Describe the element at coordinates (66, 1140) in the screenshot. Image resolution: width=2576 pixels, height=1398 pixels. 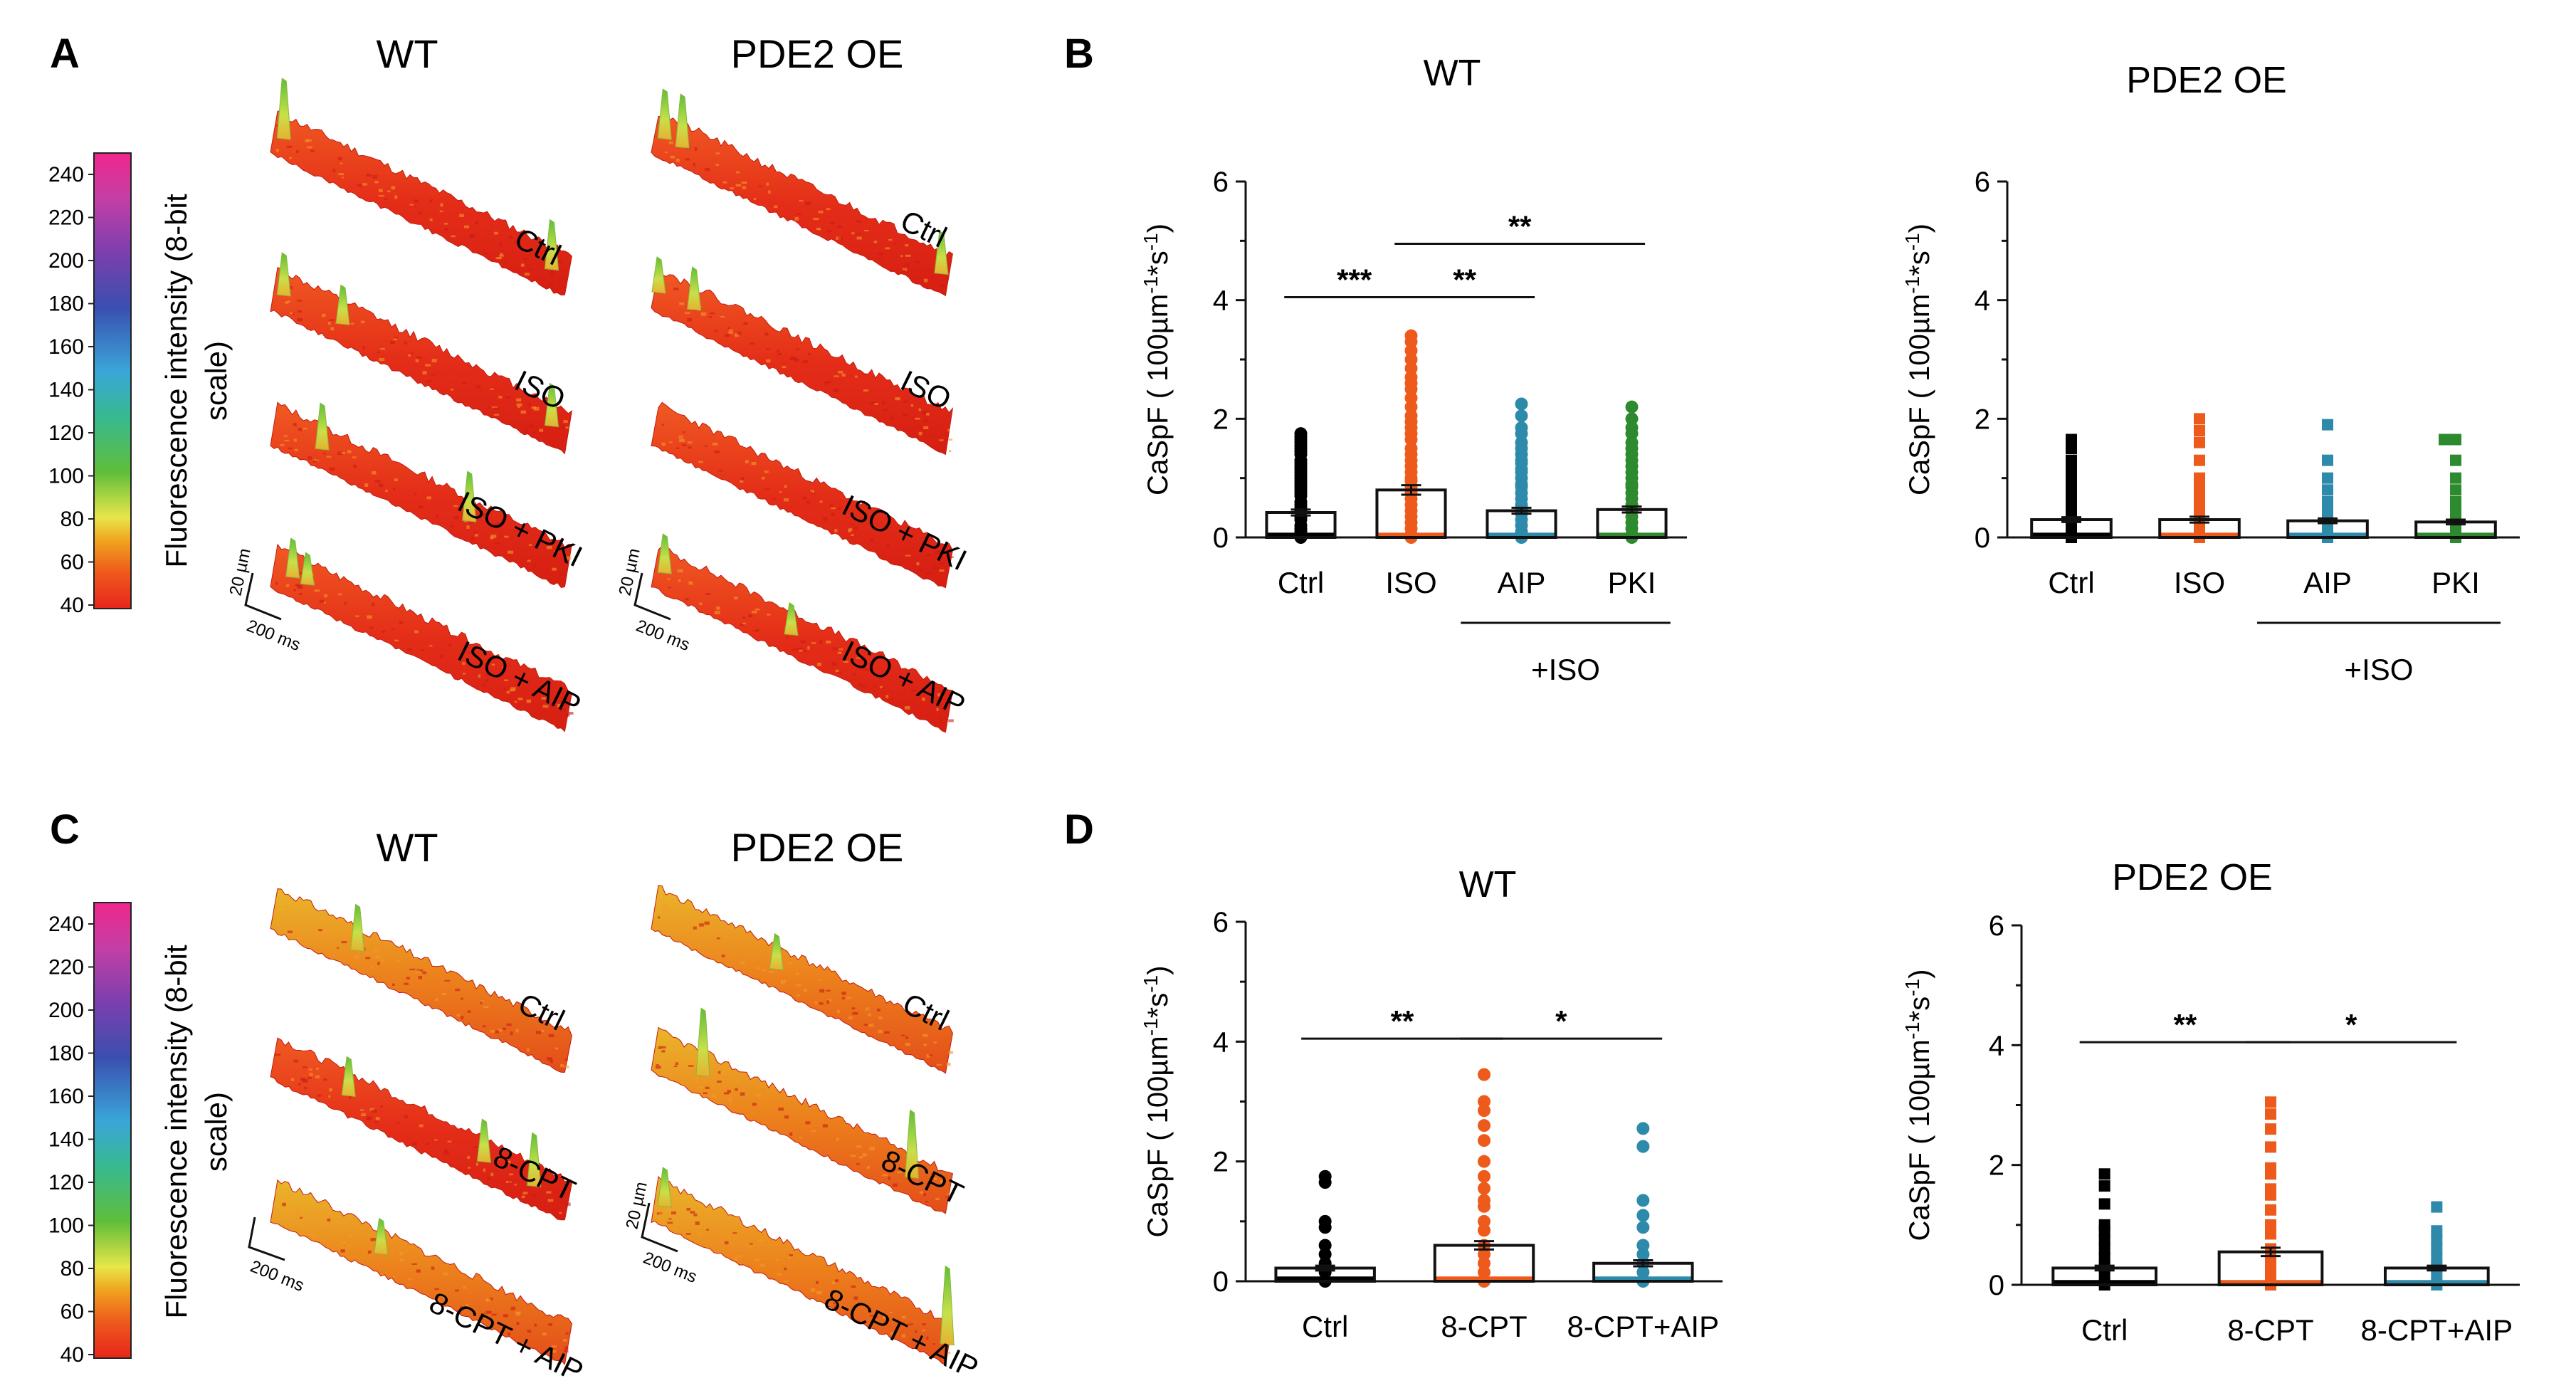
I see `colorbar-tick-label: 140` at that location.